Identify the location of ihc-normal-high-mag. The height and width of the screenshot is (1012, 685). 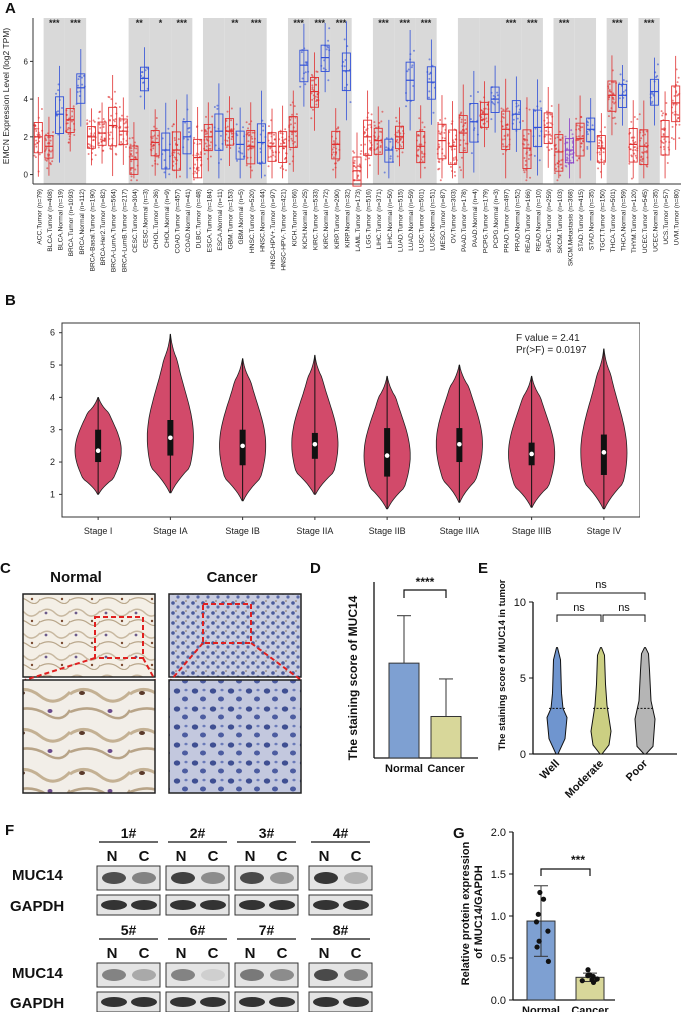
(89, 736).